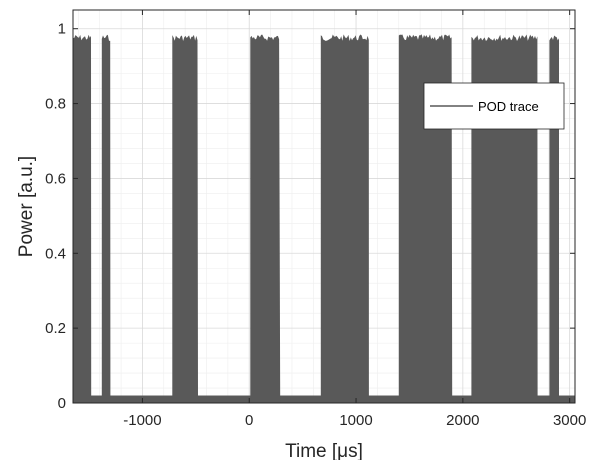 This screenshot has height=460, width=596. What do you see at coordinates (55, 253) in the screenshot?
I see `y-tick-label: 0.4` at bounding box center [55, 253].